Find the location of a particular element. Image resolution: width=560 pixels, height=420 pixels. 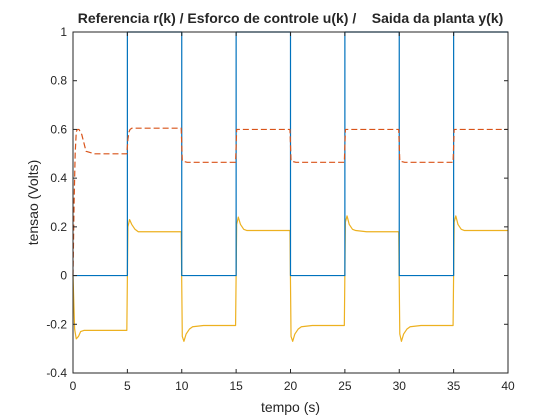

x-tick-label: 0 is located at coordinates (73, 386).